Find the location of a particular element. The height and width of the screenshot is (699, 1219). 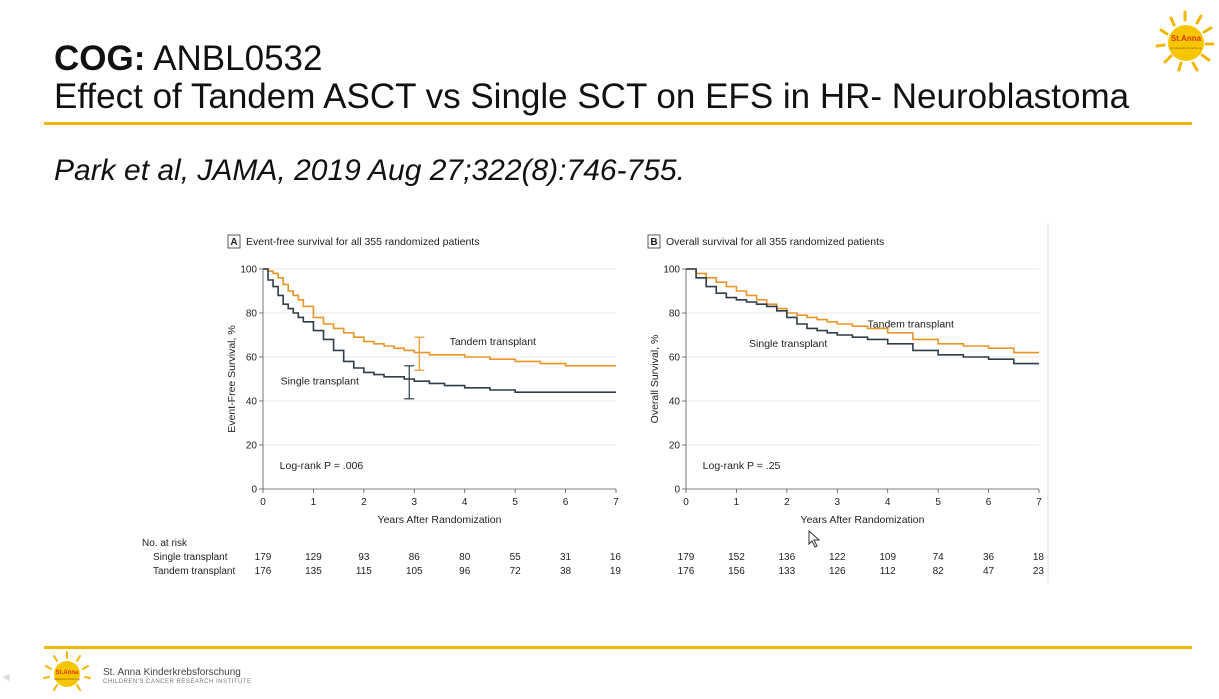

panel-b-single-transplant-curve is located at coordinates (862, 316).